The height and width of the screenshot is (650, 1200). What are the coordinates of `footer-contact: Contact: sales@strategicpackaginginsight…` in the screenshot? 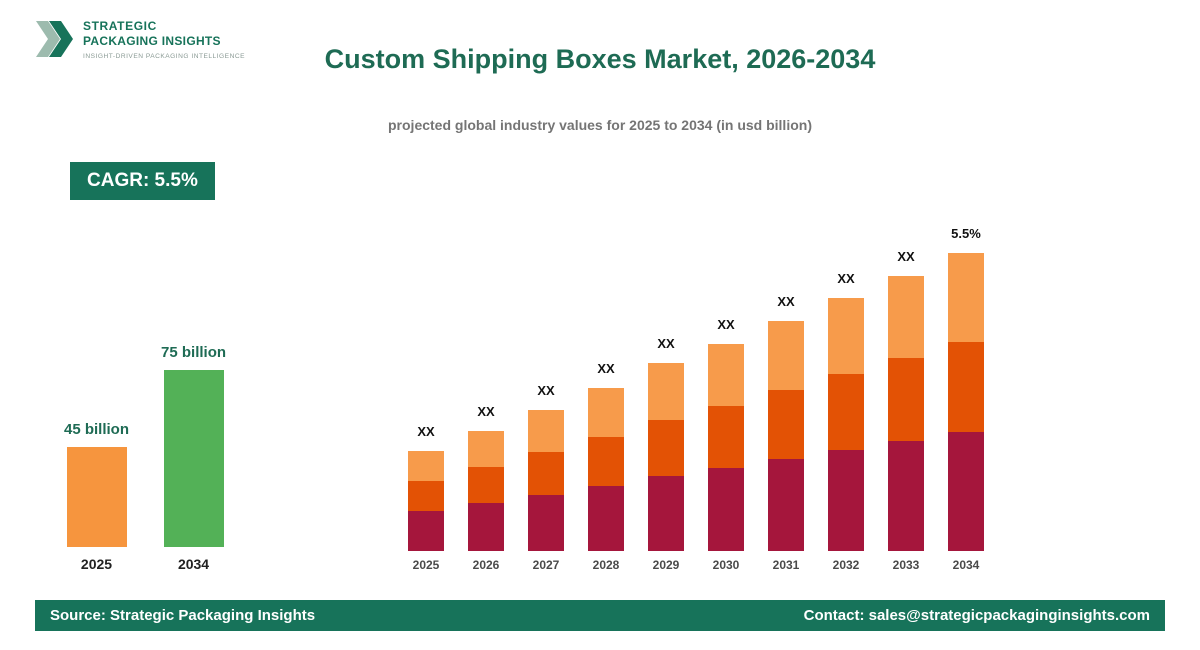 It's located at (976, 615).